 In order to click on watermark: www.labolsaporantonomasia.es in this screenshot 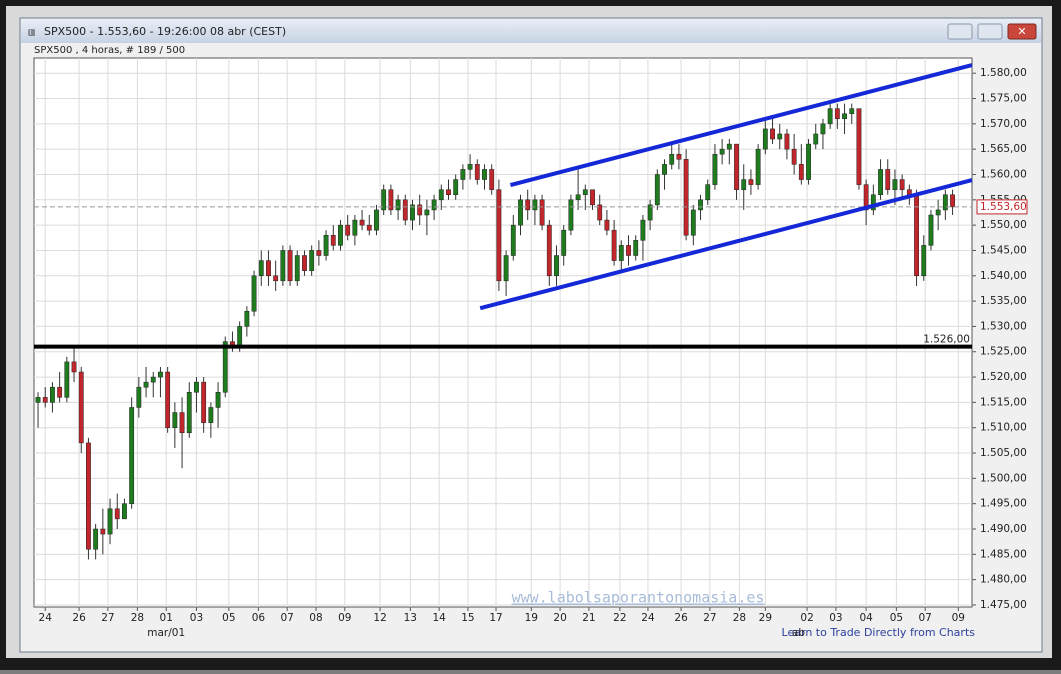, I will do `click(638, 598)`.